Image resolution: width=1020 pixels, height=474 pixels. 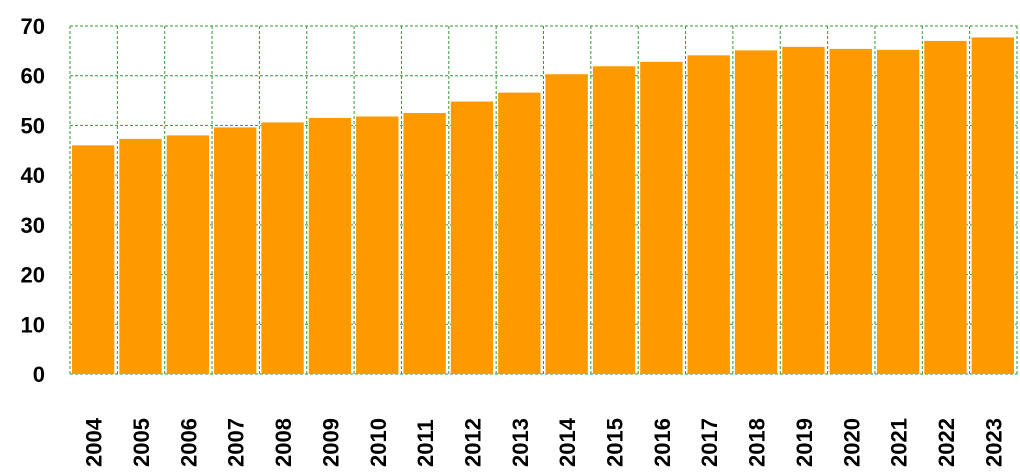 What do you see at coordinates (424, 243) in the screenshot?
I see `bar-2011` at bounding box center [424, 243].